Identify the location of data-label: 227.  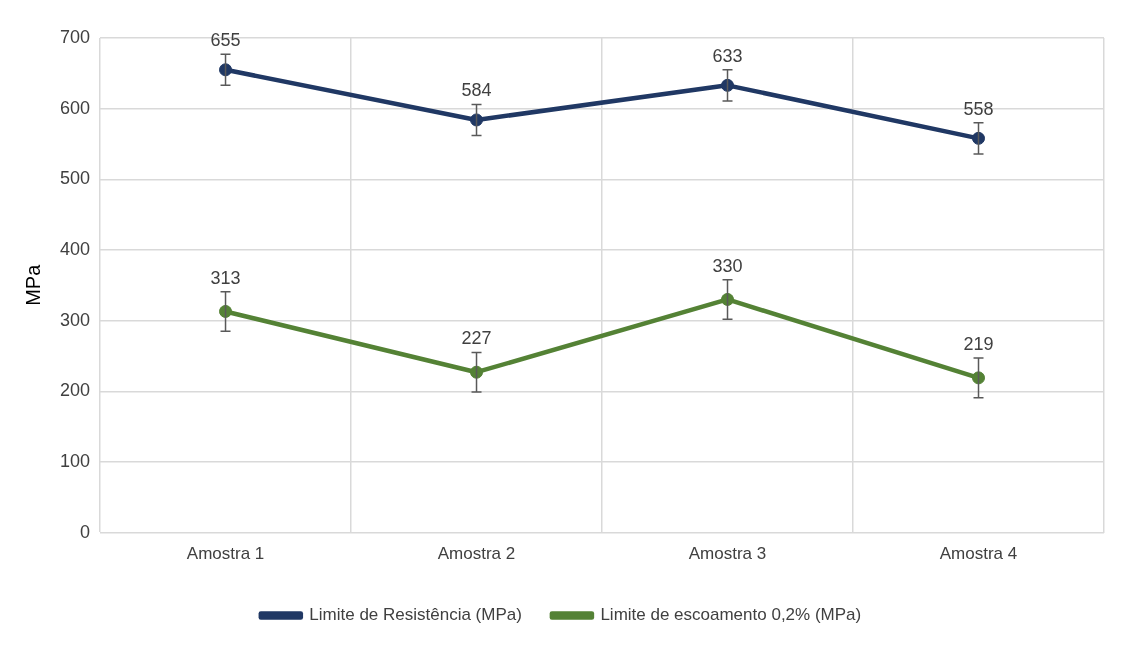
(476, 338).